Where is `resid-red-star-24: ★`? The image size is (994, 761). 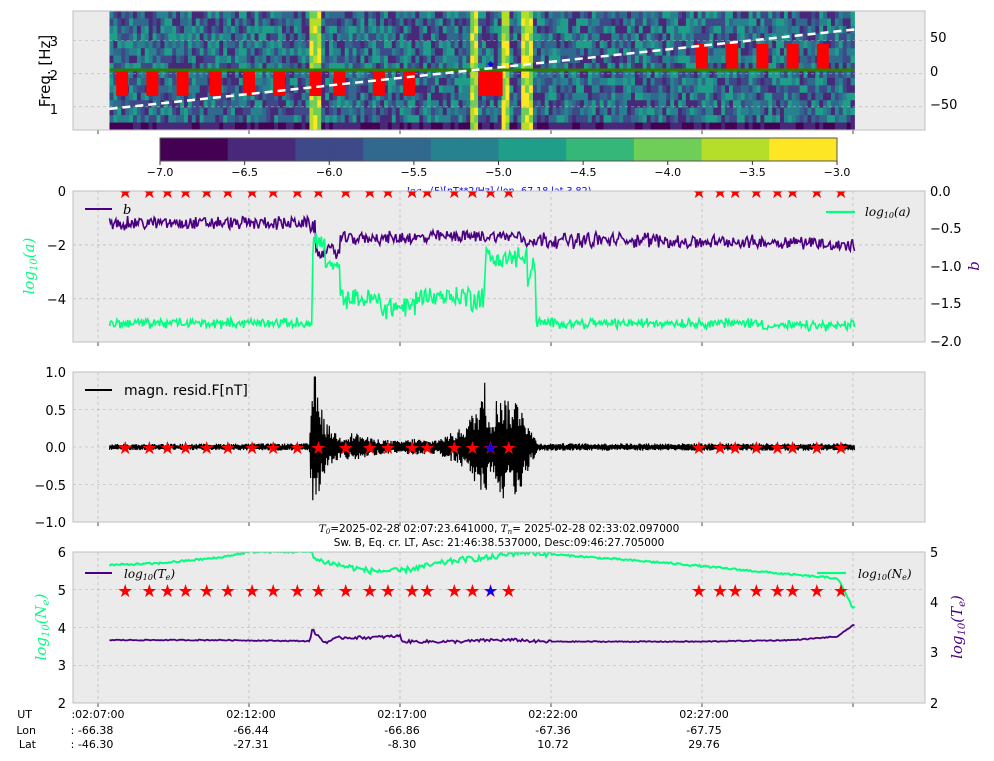 resid-red-star-24: ★ is located at coordinates (793, 448).